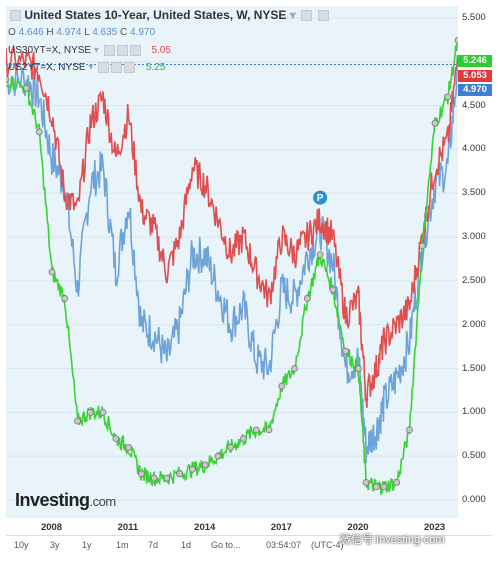  Describe the element at coordinates (50, 32) in the screenshot. I see `high-label: H` at that location.